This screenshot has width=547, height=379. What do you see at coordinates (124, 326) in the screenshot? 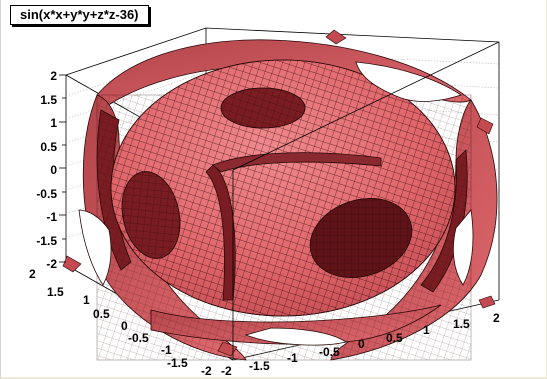
I see `y-tick-label: 0` at bounding box center [124, 326].